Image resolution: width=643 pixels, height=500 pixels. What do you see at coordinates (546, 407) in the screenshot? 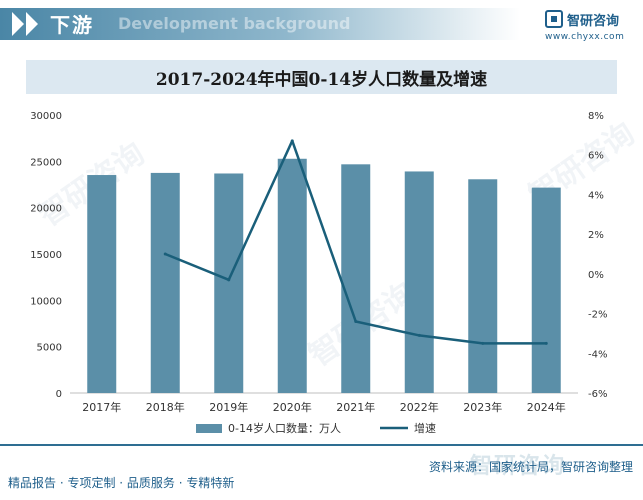
I see `x-tick-label: 2024年` at bounding box center [546, 407].